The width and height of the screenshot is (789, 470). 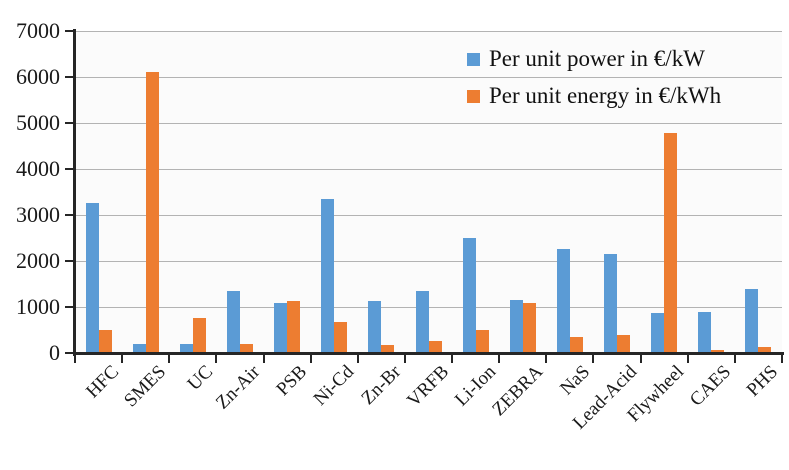 What do you see at coordinates (92, 278) in the screenshot?
I see `bar-power-HFC` at bounding box center [92, 278].